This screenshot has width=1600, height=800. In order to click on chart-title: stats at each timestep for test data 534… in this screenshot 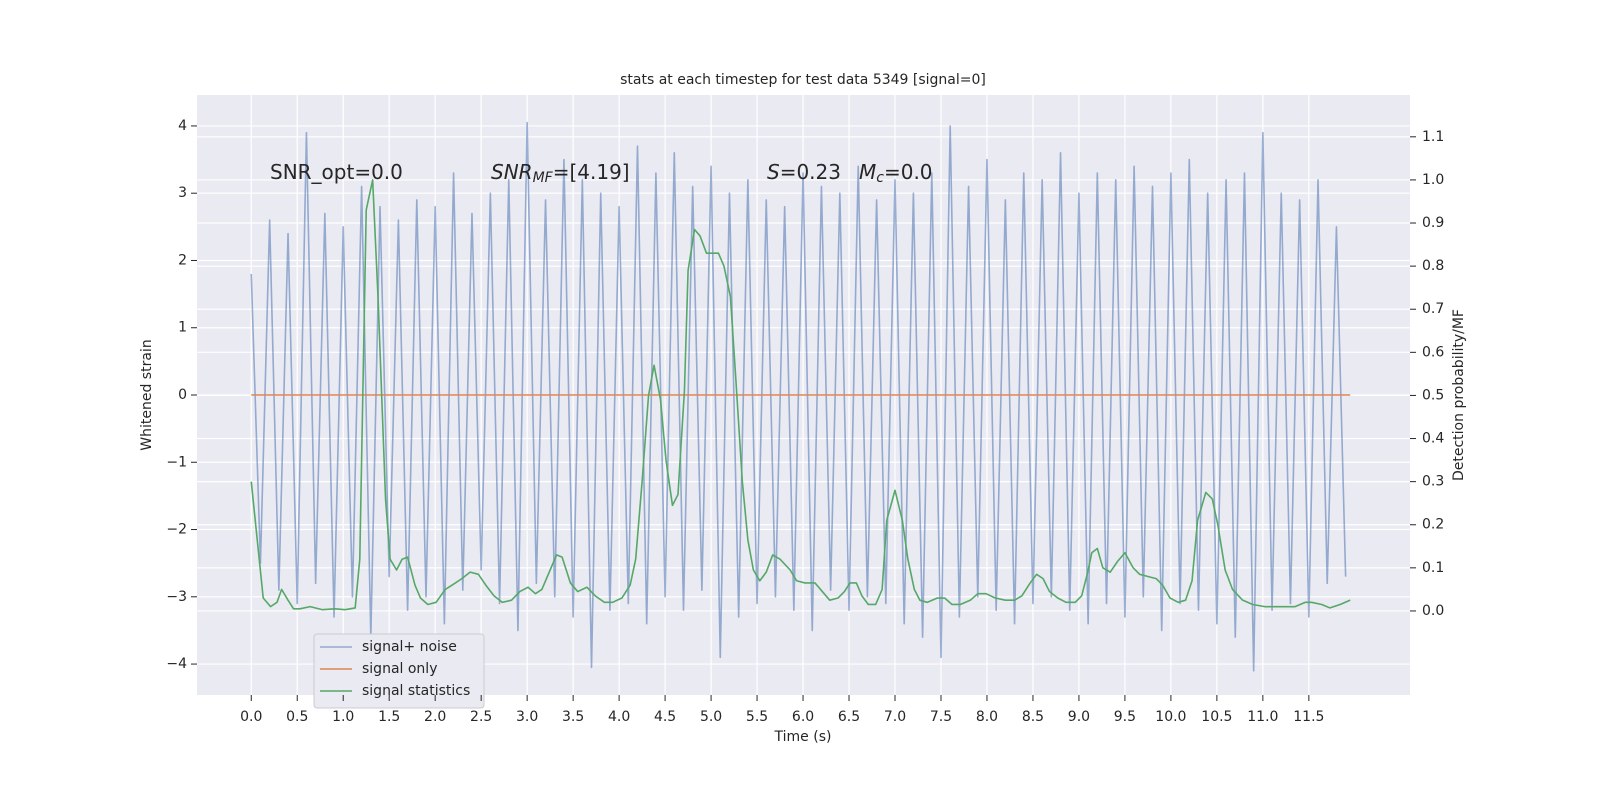, I will do `click(803, 80)`.